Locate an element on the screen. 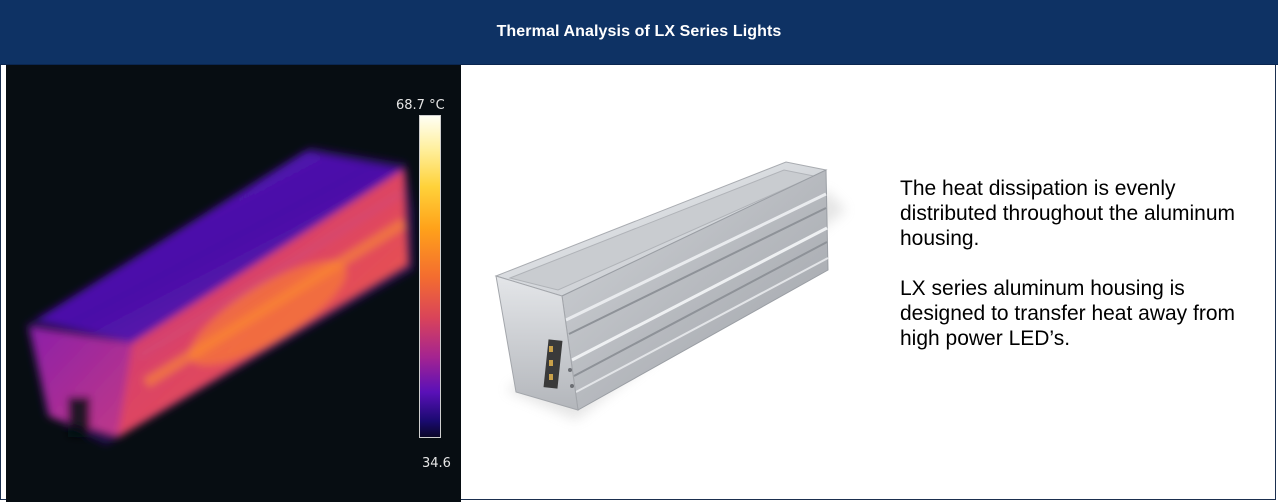 The width and height of the screenshot is (1278, 502). page-header: Thermal Analysis of LX Series Lights is located at coordinates (639, 32).